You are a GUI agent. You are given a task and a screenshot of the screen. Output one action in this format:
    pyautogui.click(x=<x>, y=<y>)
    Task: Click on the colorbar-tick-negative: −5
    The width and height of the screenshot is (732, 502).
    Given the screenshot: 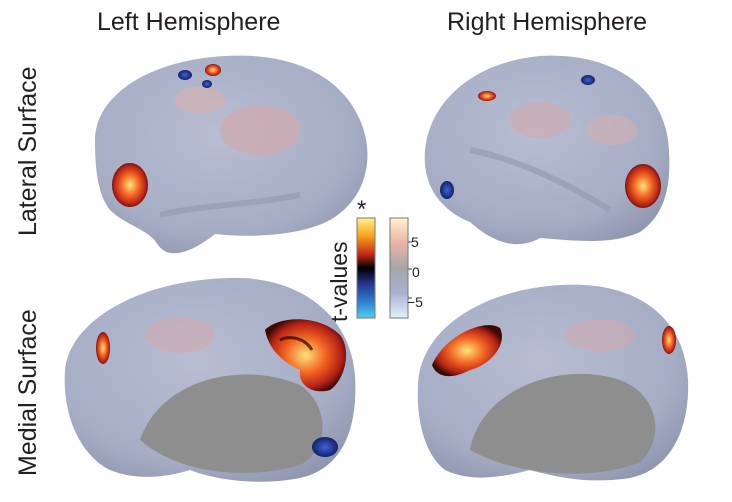 What is the action you would take?
    pyautogui.click(x=415, y=302)
    